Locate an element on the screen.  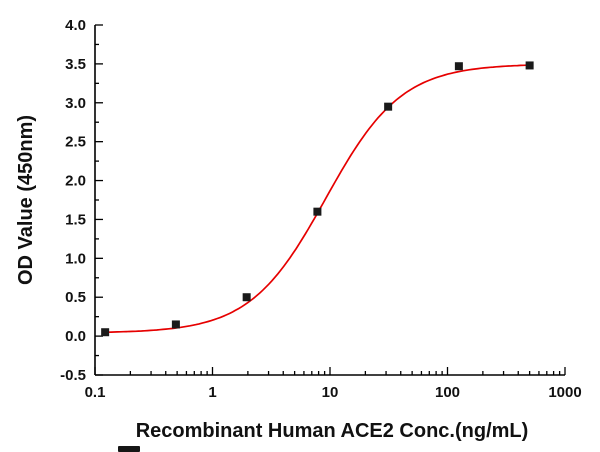
y-tick-label: 4.0 is located at coordinates (75, 25).